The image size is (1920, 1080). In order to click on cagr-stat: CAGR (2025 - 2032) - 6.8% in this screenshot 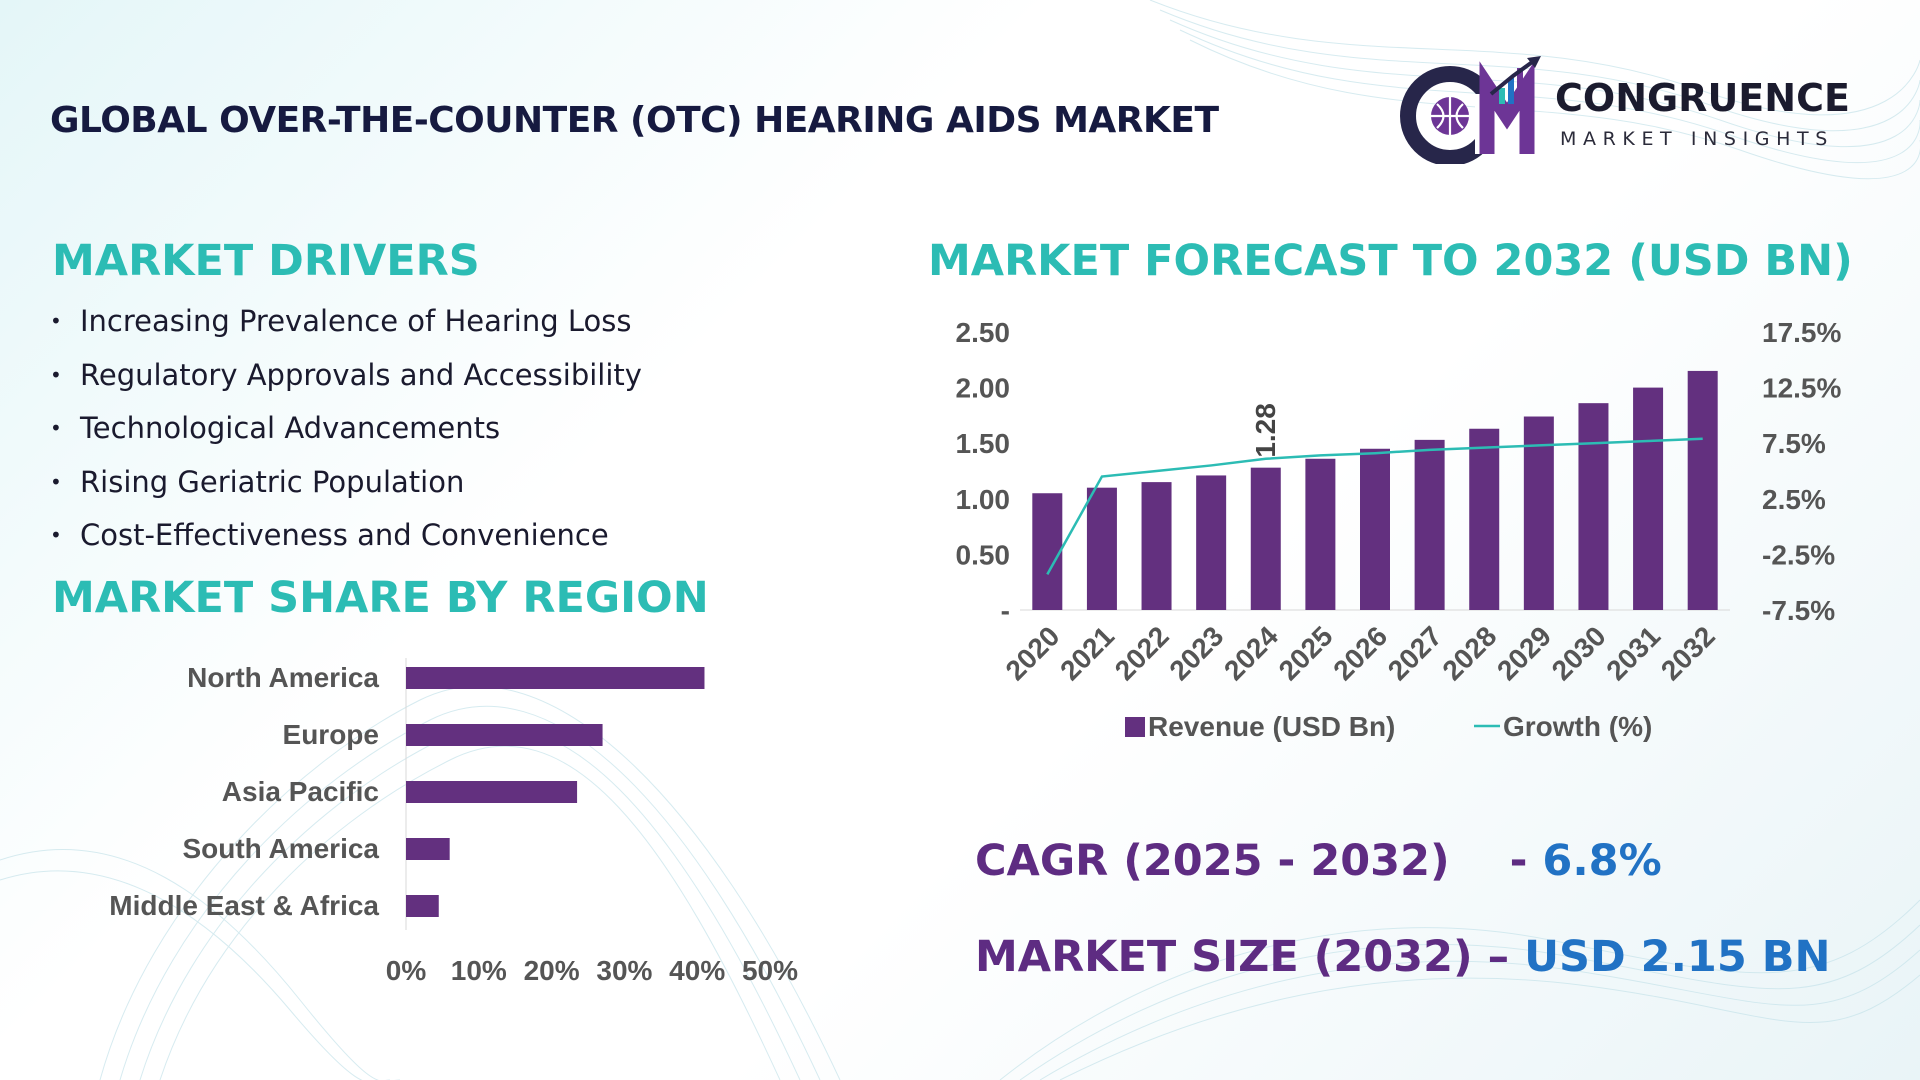, I will do `click(1318, 861)`.